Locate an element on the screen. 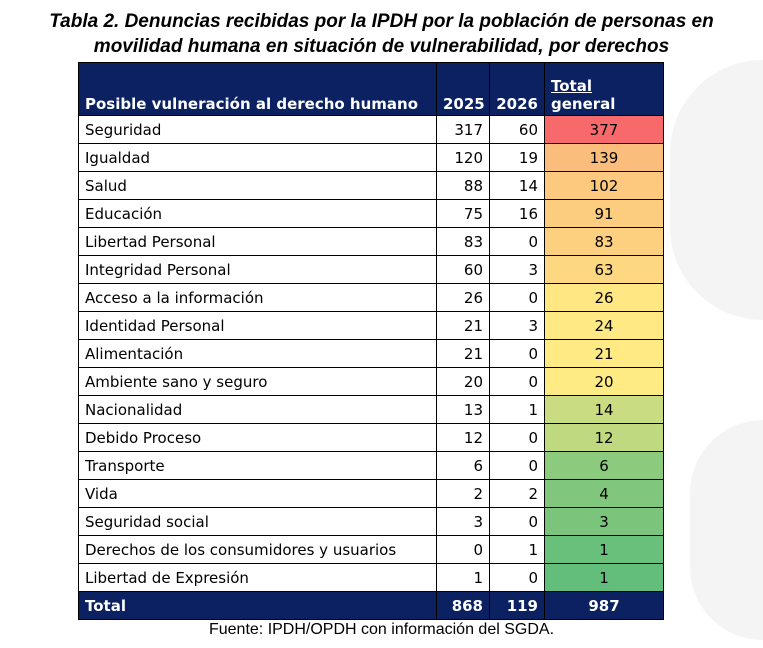  row-label: Transporte is located at coordinates (257, 465).